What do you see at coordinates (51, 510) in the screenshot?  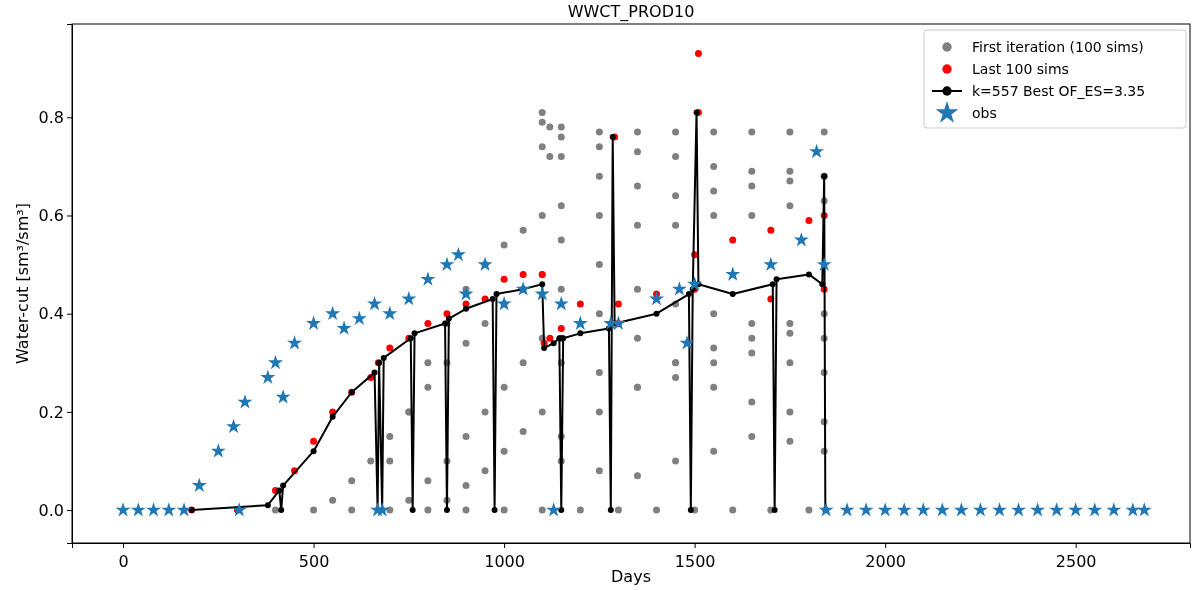 I see `y-tick-label: 0.0` at bounding box center [51, 510].